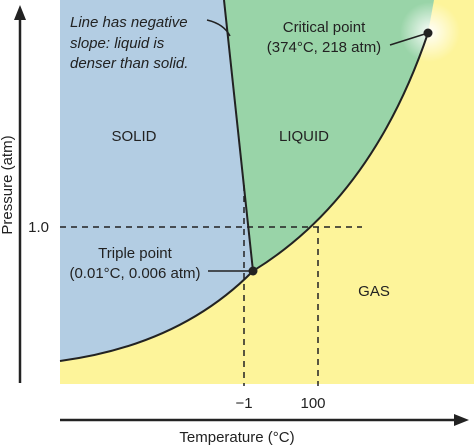 Image resolution: width=474 pixels, height=446 pixels. What do you see at coordinates (8, 184) in the screenshot?
I see `y-axis-title: Pressure (atm)` at bounding box center [8, 184].